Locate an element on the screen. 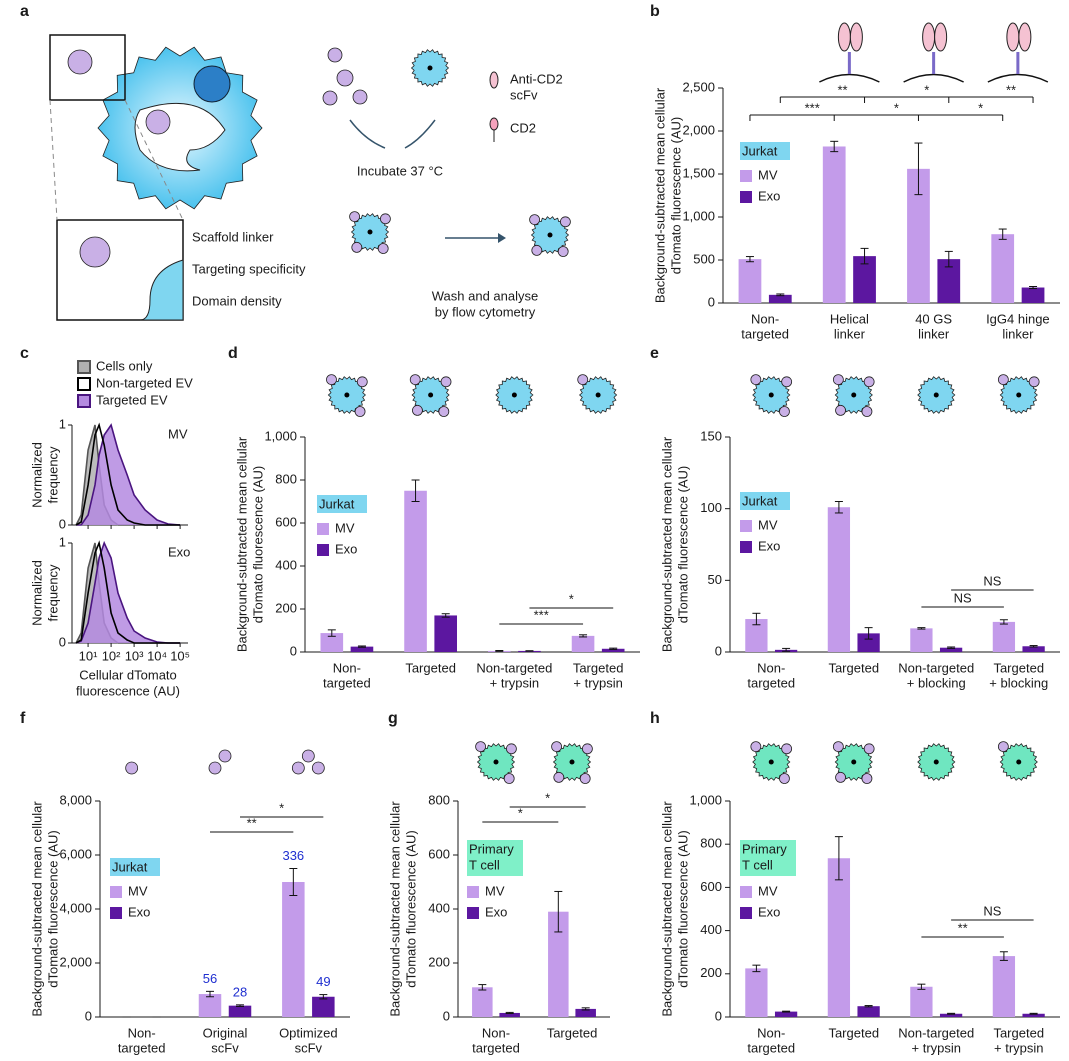 Image resolution: width=1069 pixels, height=1061 pixels. y-tick-label: 1 is located at coordinates (62, 423).